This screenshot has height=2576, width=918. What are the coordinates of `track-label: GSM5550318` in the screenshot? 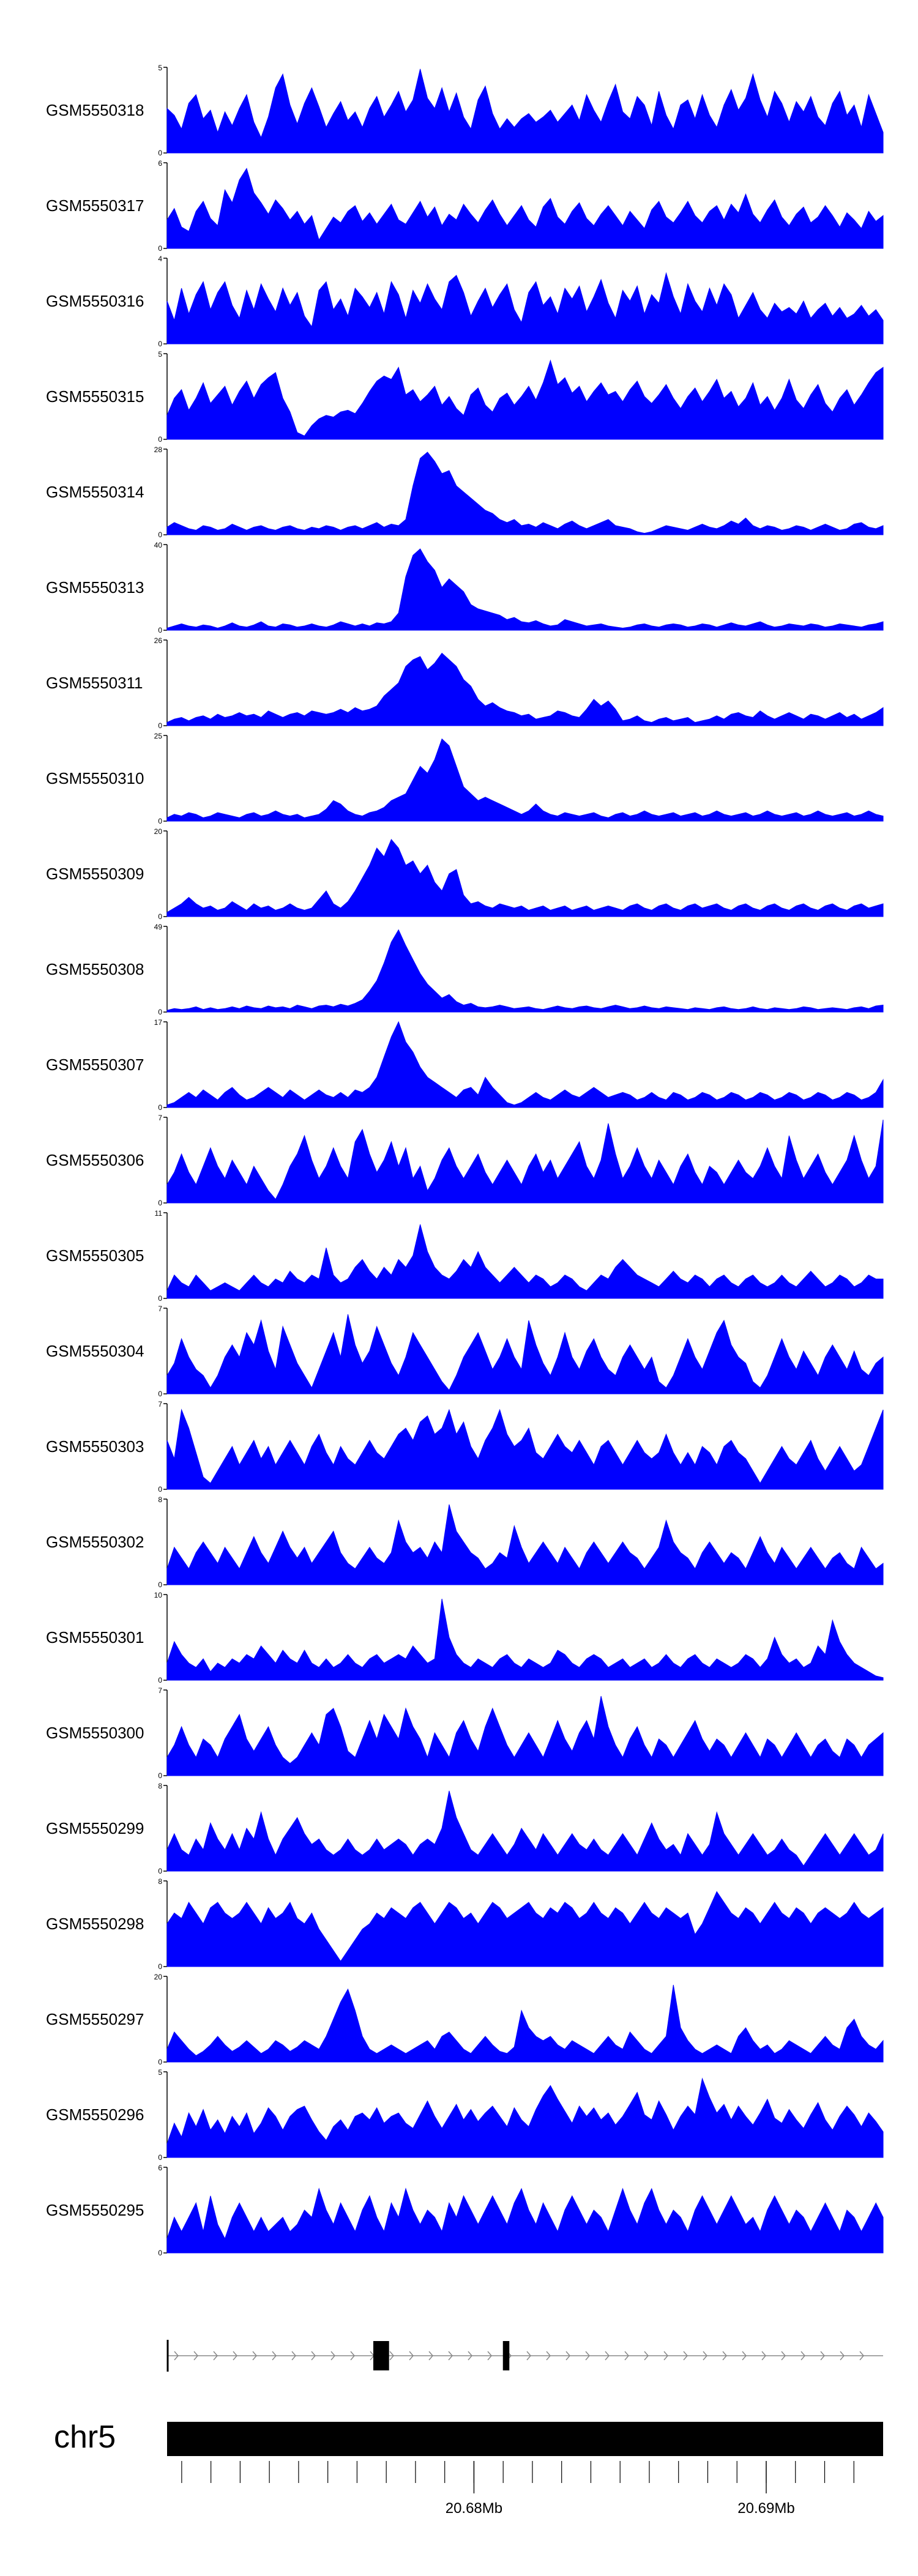 It's located at (95, 110).